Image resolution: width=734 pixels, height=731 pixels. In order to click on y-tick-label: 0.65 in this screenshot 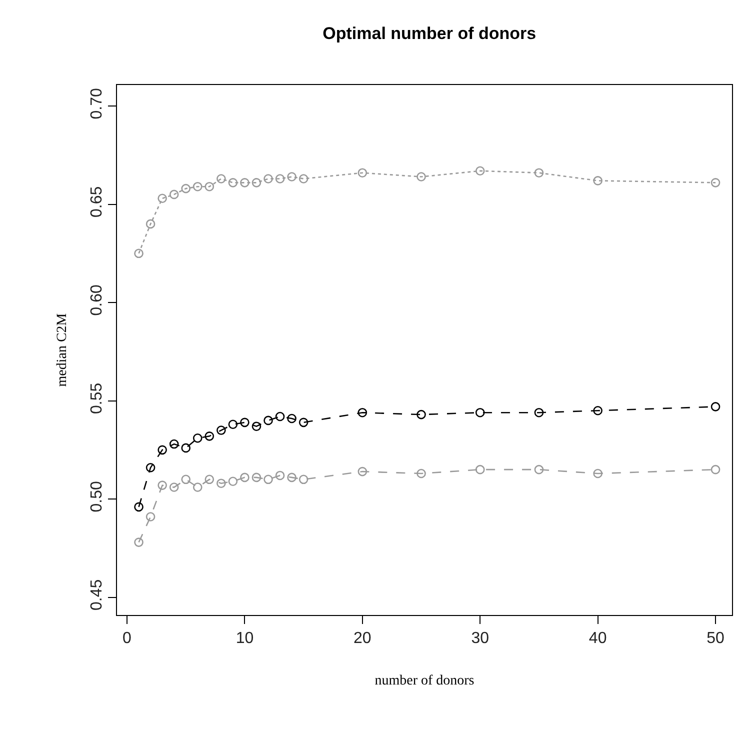, I will do `click(97, 202)`.